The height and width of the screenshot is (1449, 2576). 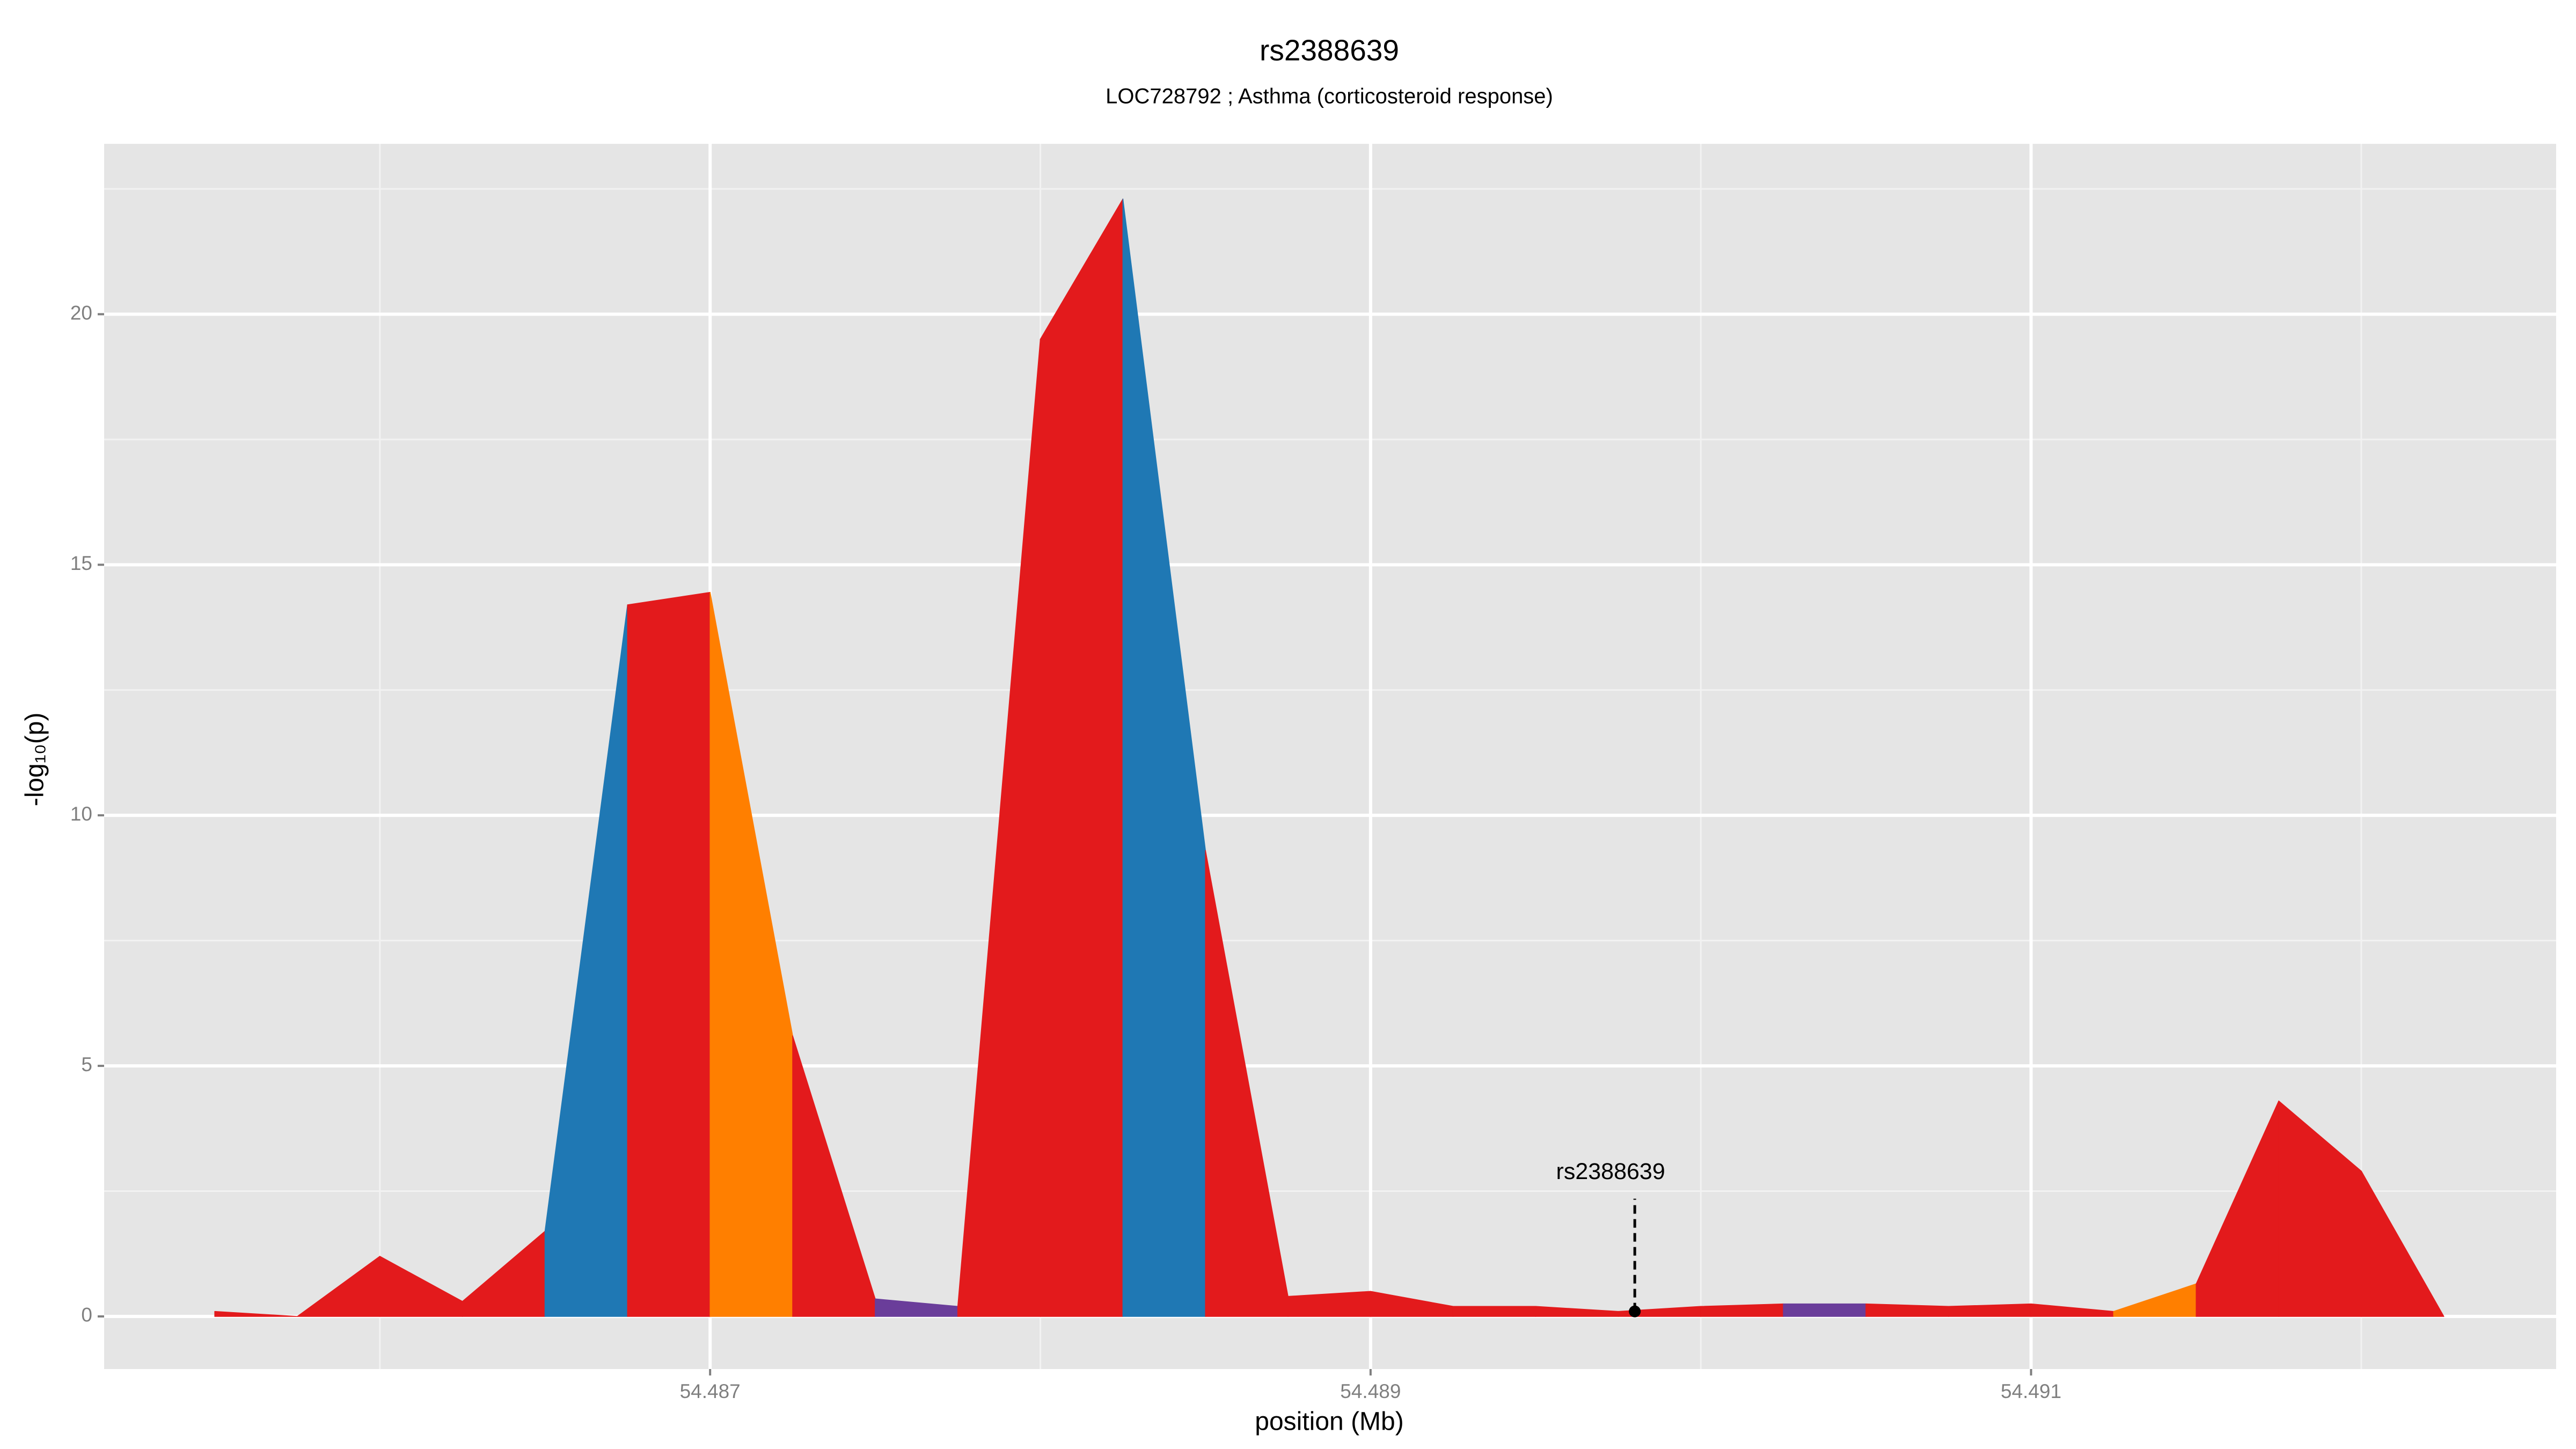 What do you see at coordinates (81, 814) in the screenshot?
I see `y-tick-label: 10` at bounding box center [81, 814].